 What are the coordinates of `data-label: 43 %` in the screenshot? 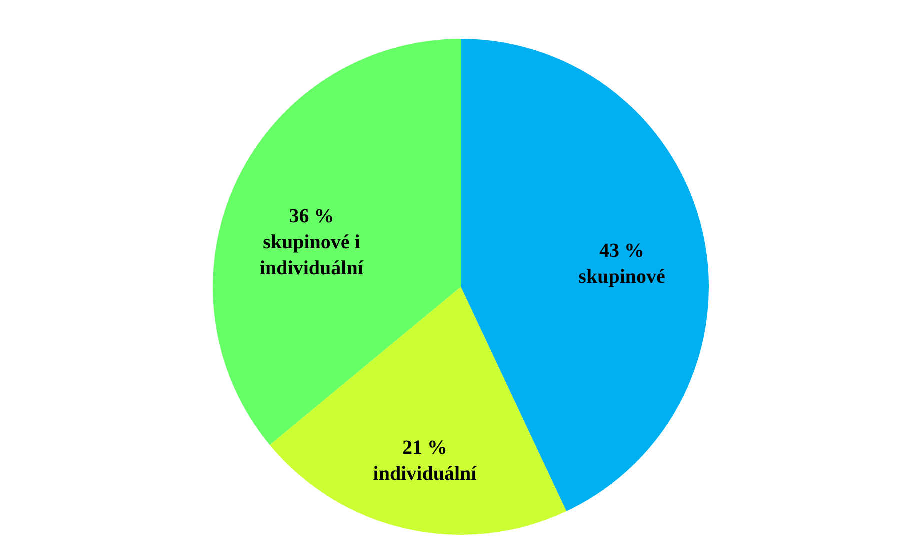 It's located at (622, 251).